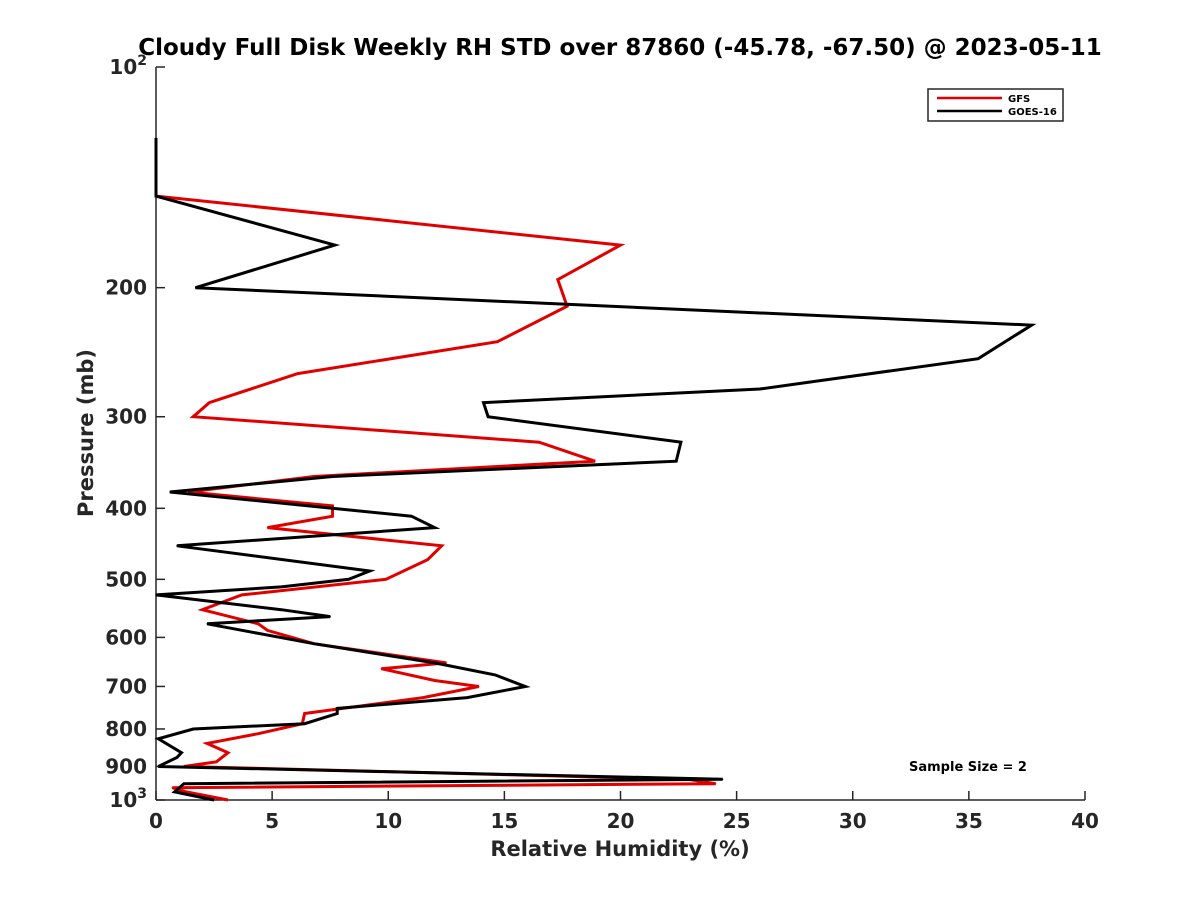 Image resolution: width=1200 pixels, height=900 pixels. I want to click on y-tick-label: 500, so click(126, 579).